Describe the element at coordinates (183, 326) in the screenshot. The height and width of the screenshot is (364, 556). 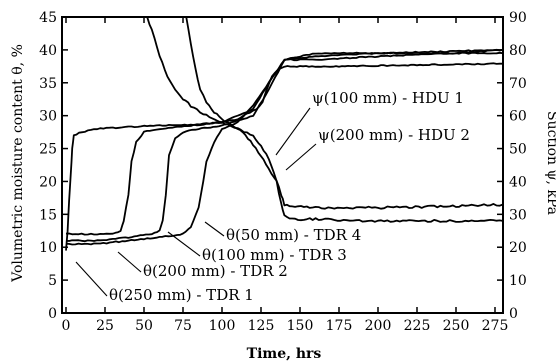
I see `x-tick-label: 75` at that location.